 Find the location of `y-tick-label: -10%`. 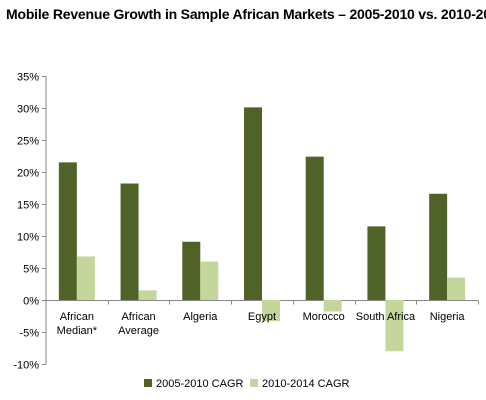

y-tick-label: -10% is located at coordinates (26, 366).